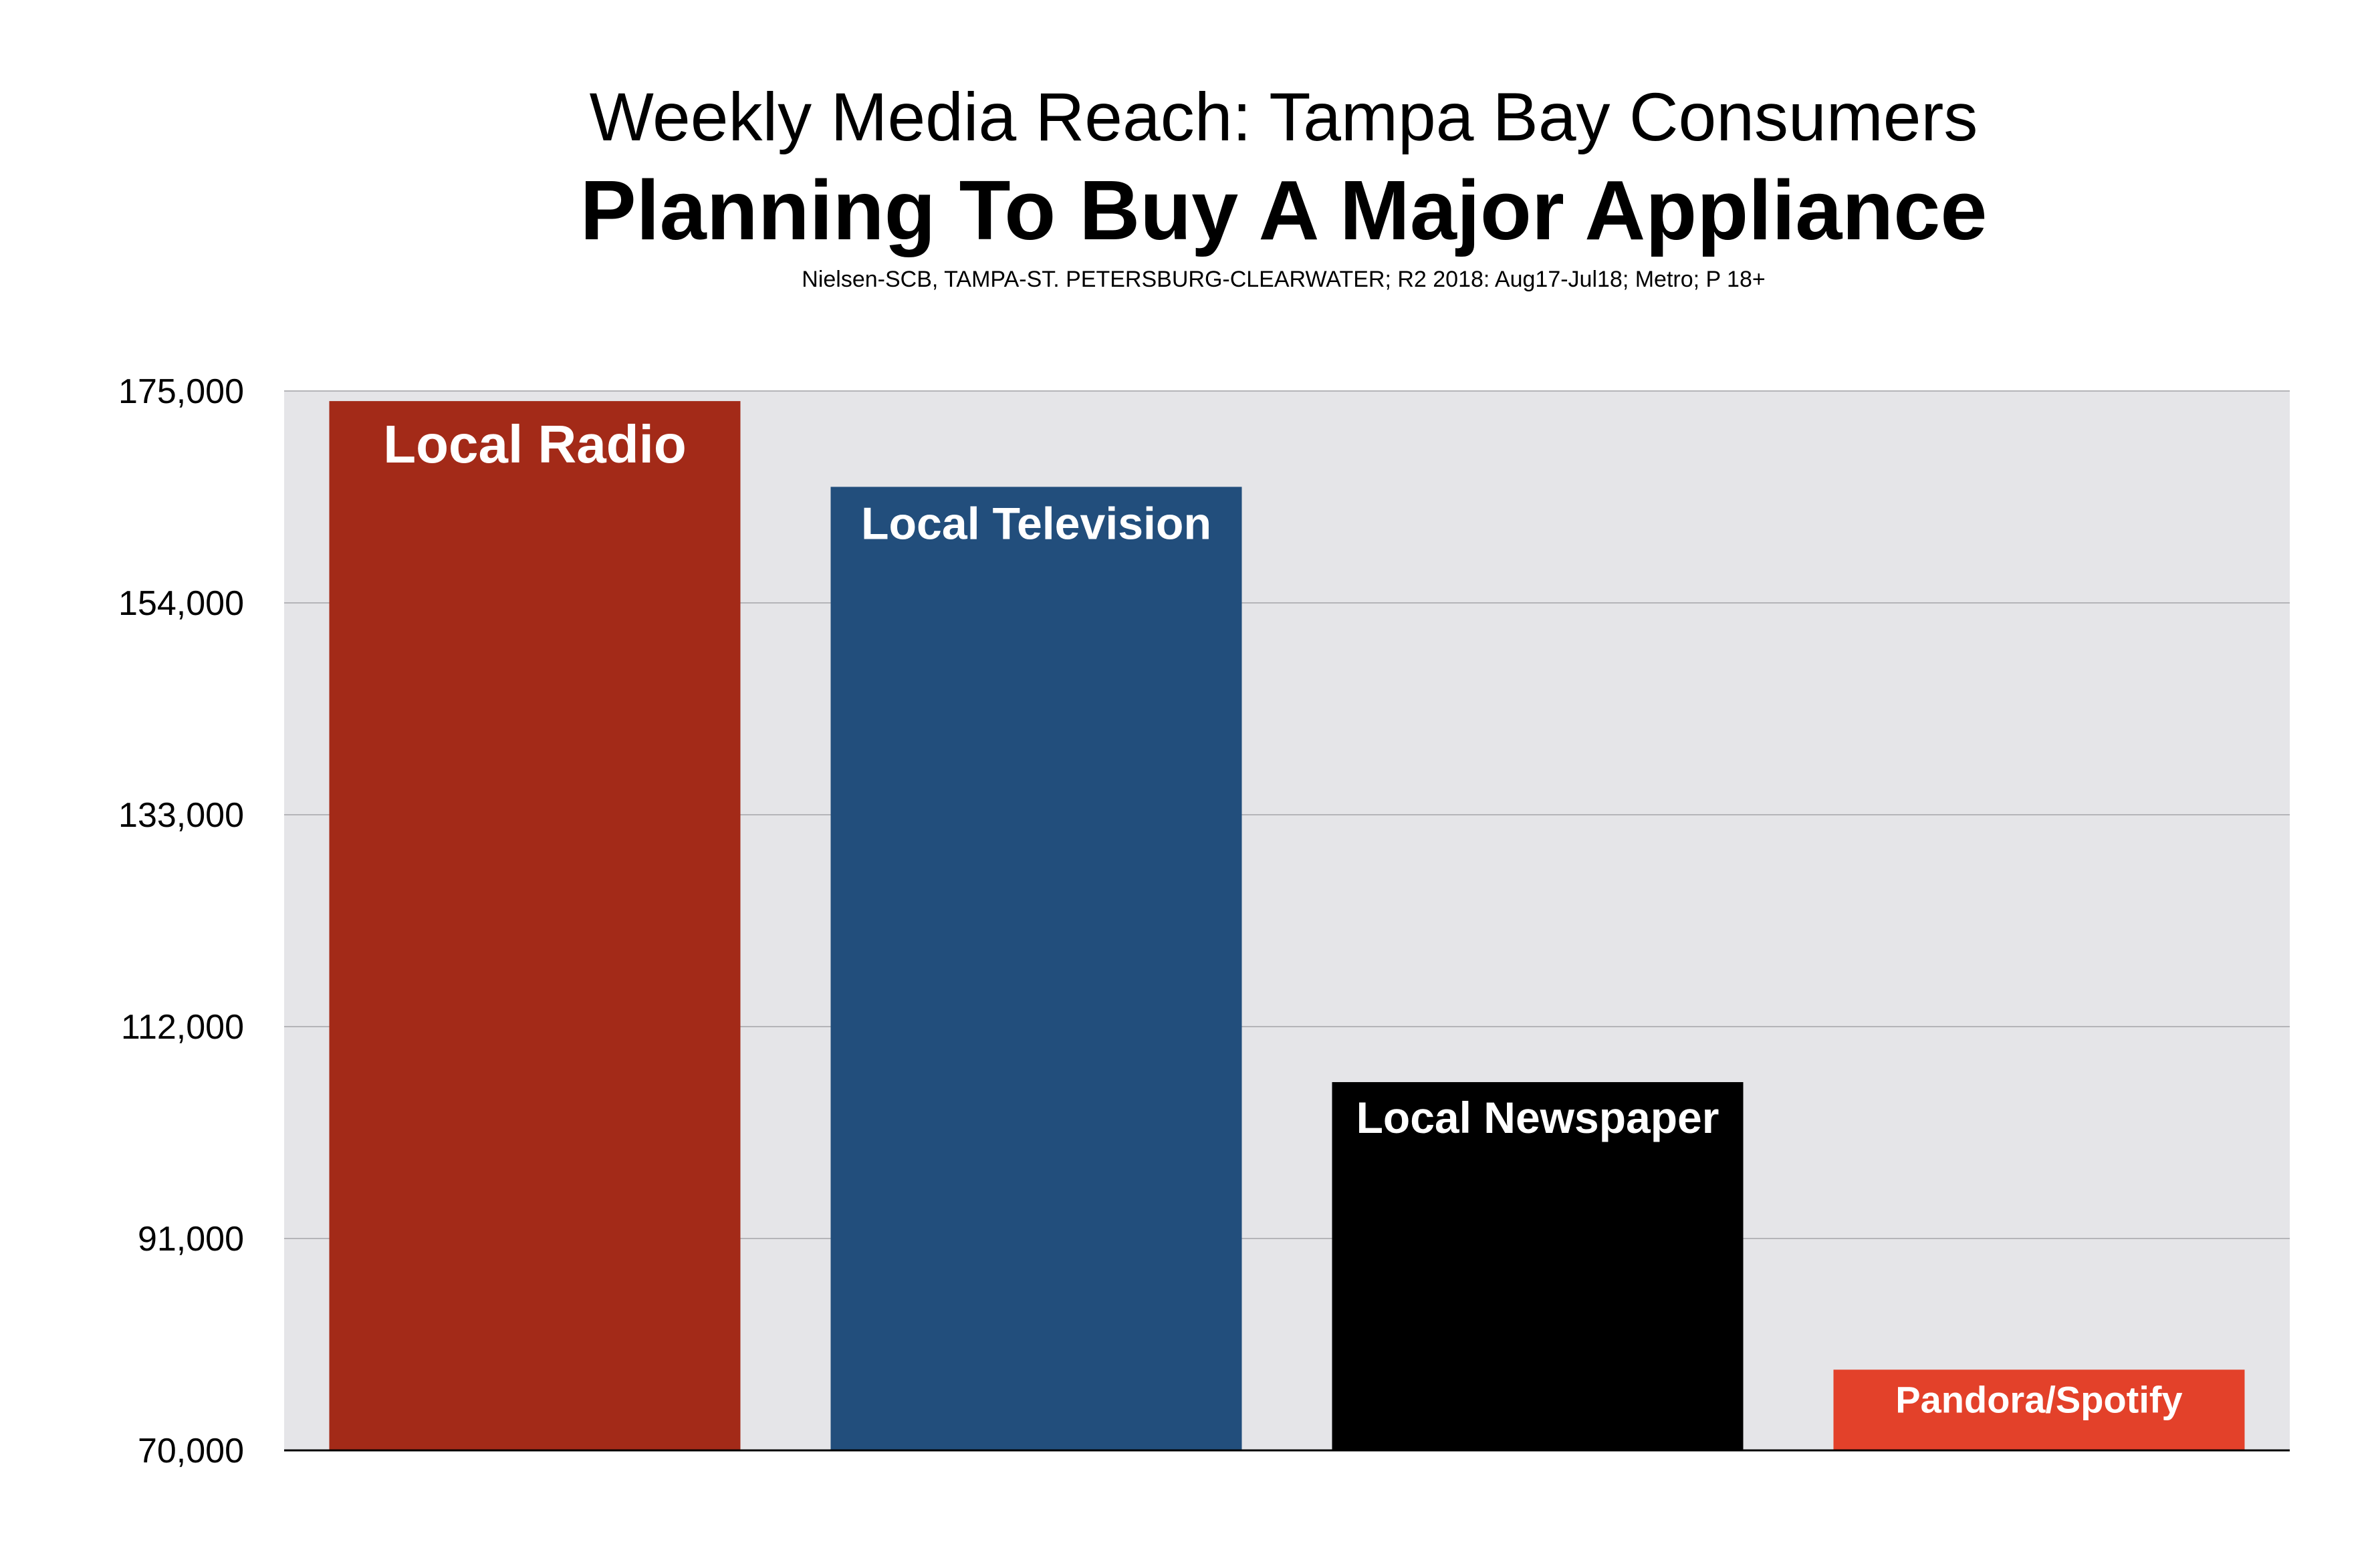 The width and height of the screenshot is (2380, 1564). What do you see at coordinates (181, 815) in the screenshot?
I see `y-tick-label: 133,000` at bounding box center [181, 815].